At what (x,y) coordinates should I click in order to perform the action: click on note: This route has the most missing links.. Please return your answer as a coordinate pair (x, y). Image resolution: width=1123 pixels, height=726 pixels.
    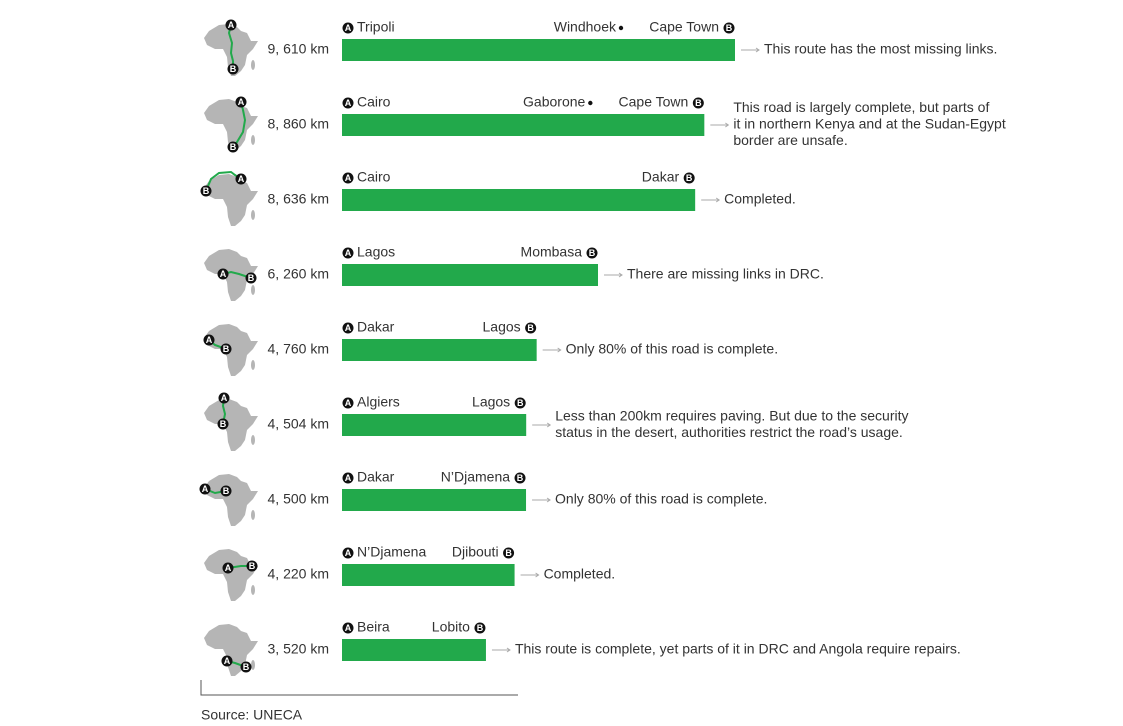
    Looking at the image, I should click on (880, 49).